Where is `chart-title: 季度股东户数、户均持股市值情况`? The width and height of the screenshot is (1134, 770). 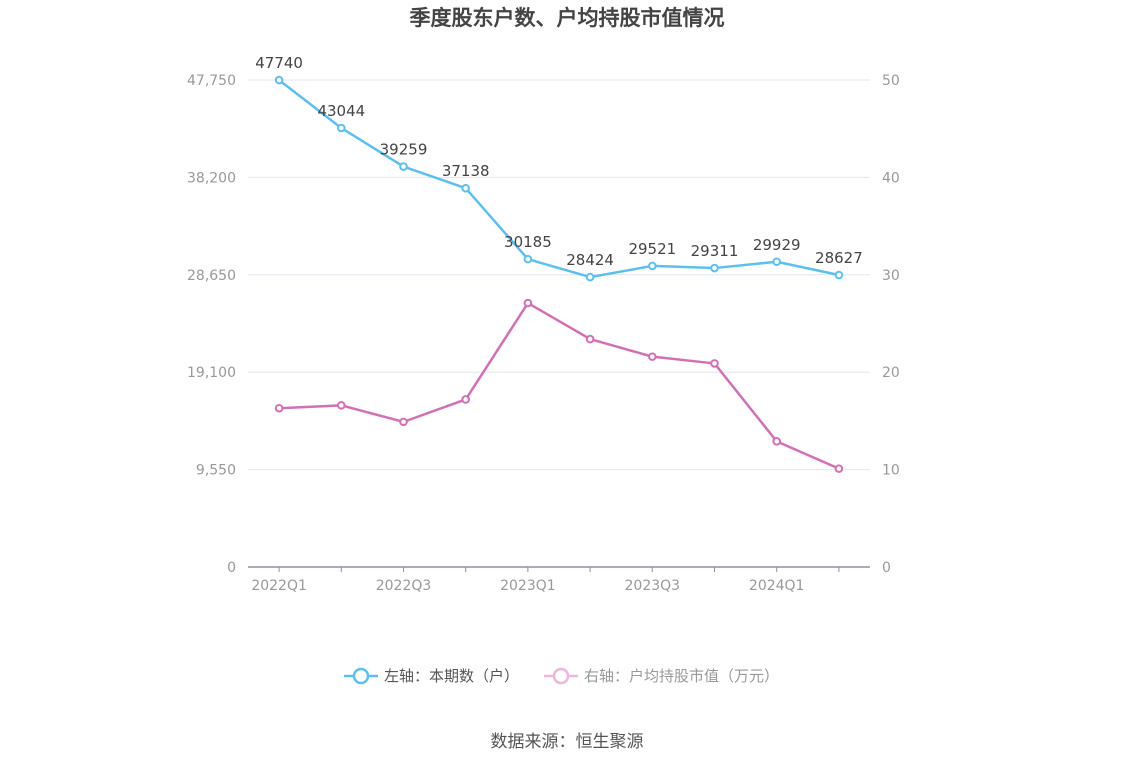 chart-title: 季度股东户数、户均持股市值情况 is located at coordinates (567, 18).